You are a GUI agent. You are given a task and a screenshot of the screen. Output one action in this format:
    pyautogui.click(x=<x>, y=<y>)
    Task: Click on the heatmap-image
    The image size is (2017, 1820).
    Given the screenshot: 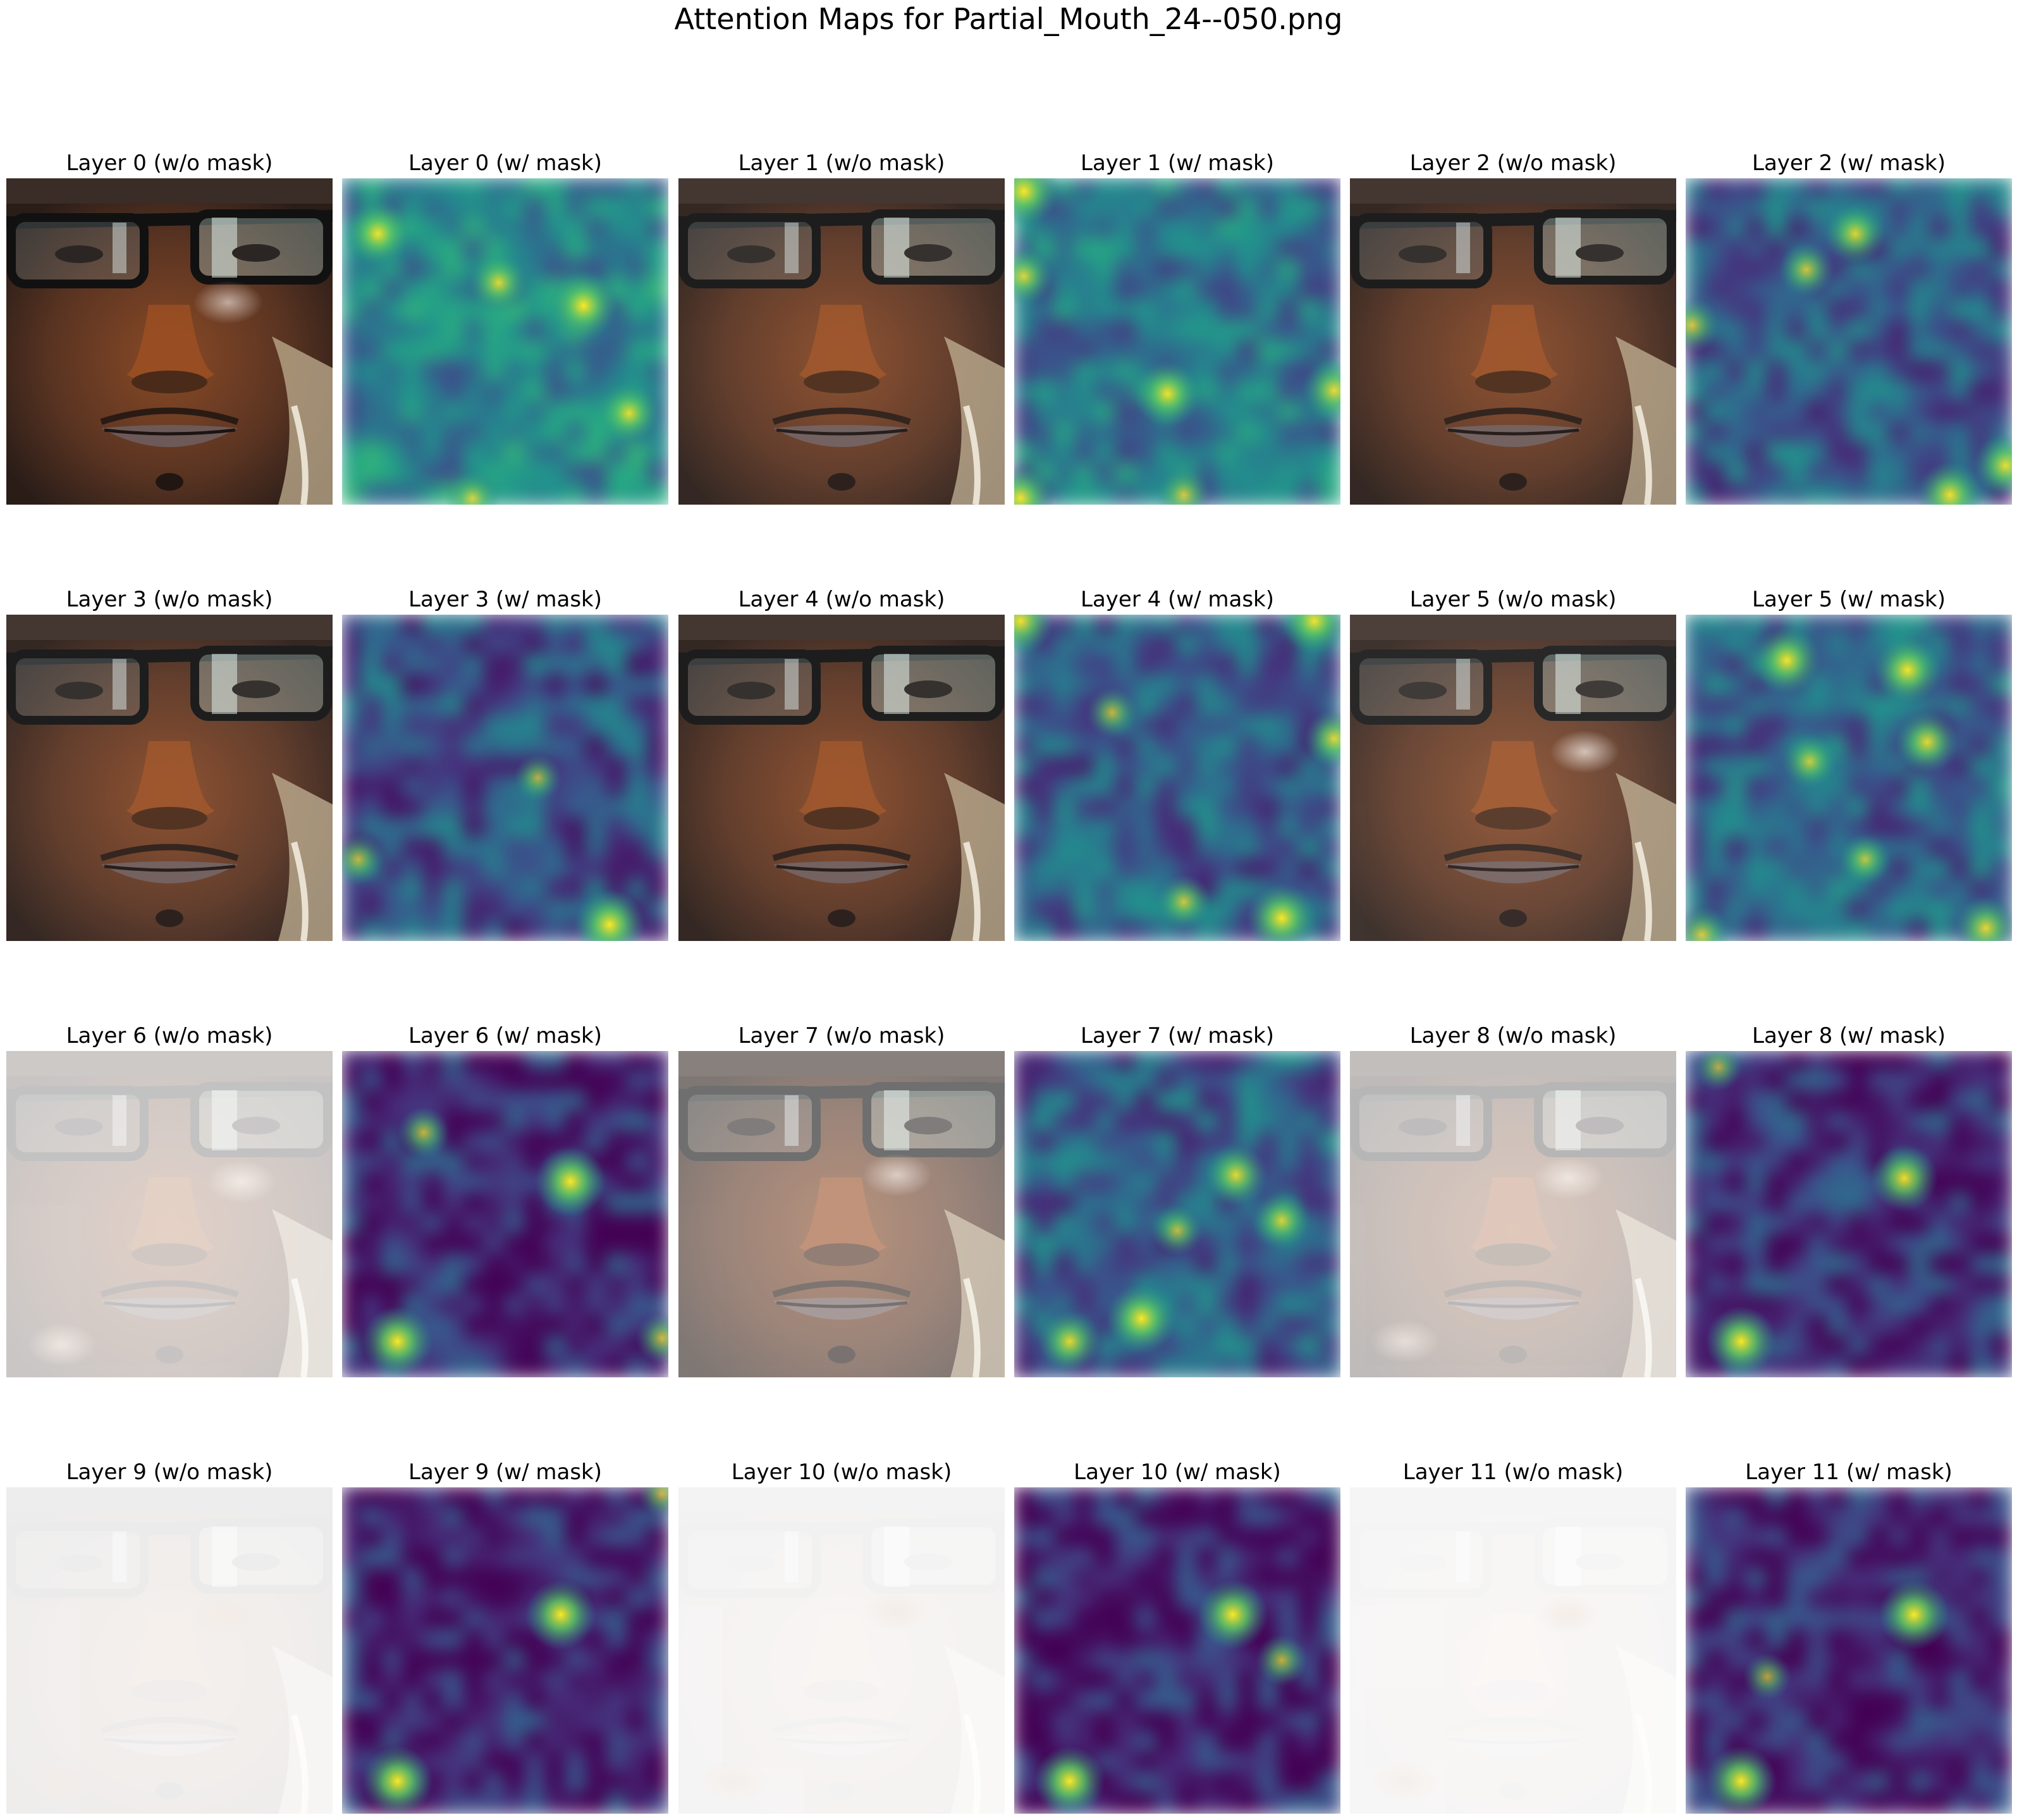 What is the action you would take?
    pyautogui.click(x=1177, y=341)
    